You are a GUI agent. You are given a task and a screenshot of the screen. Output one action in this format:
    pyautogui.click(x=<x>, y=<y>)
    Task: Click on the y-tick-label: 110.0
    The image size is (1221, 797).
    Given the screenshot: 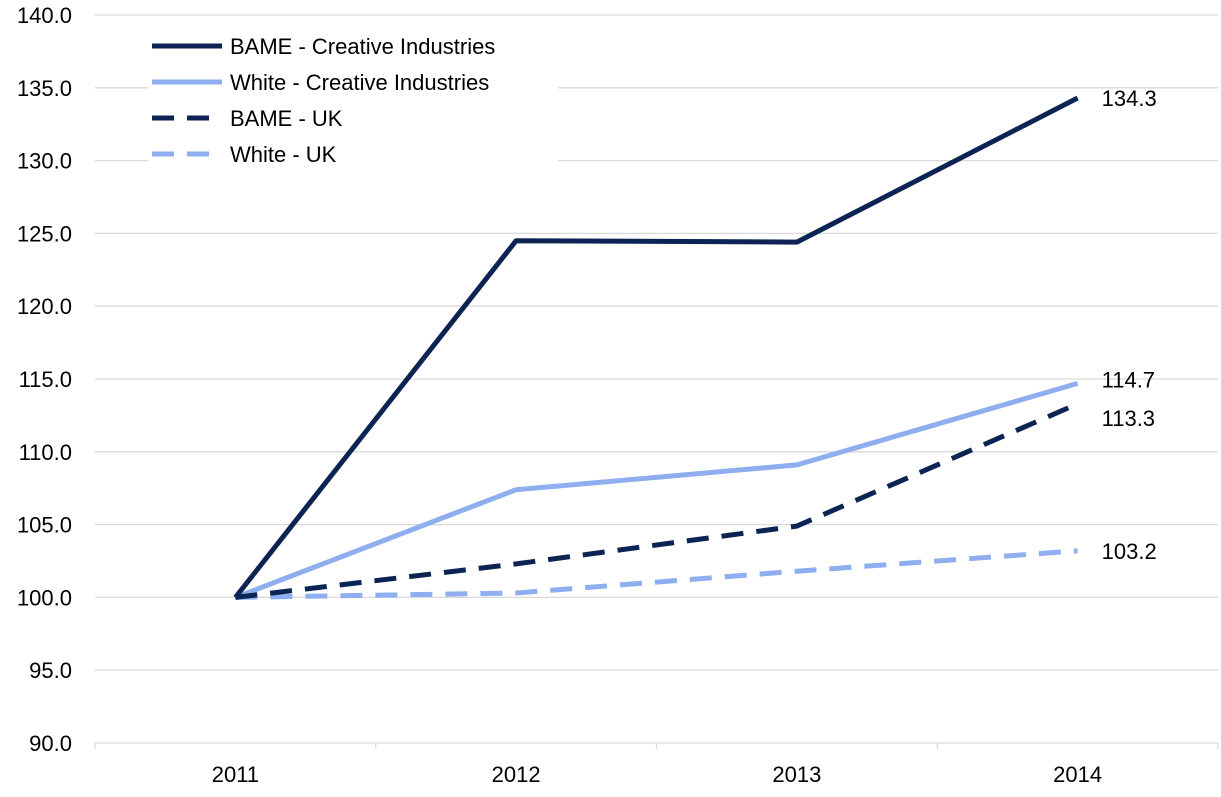 What is the action you would take?
    pyautogui.click(x=45, y=452)
    